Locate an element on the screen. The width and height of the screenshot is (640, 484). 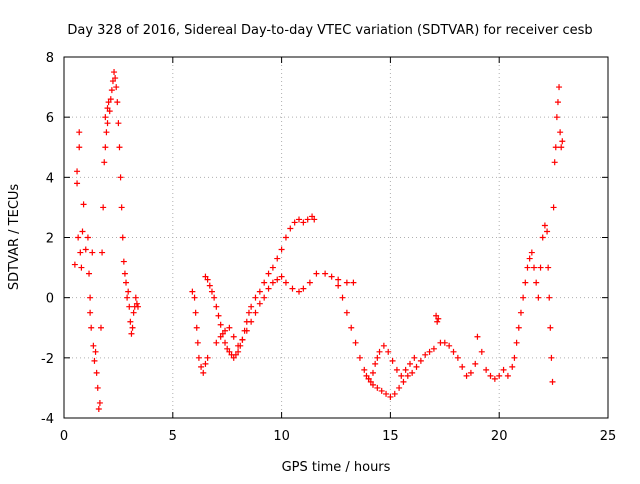
y-tick-label: 8 is located at coordinates (50, 58).